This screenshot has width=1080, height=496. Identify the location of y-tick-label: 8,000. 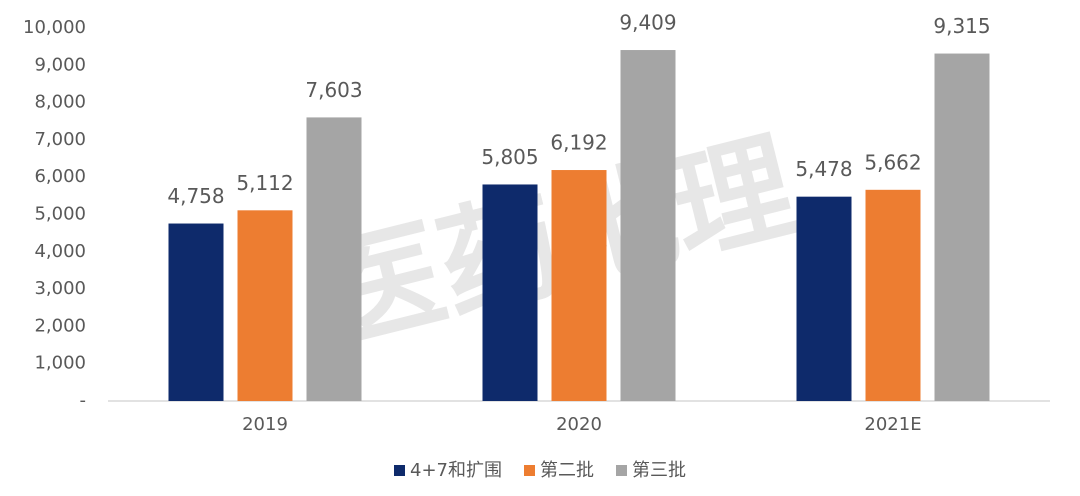
(60, 102).